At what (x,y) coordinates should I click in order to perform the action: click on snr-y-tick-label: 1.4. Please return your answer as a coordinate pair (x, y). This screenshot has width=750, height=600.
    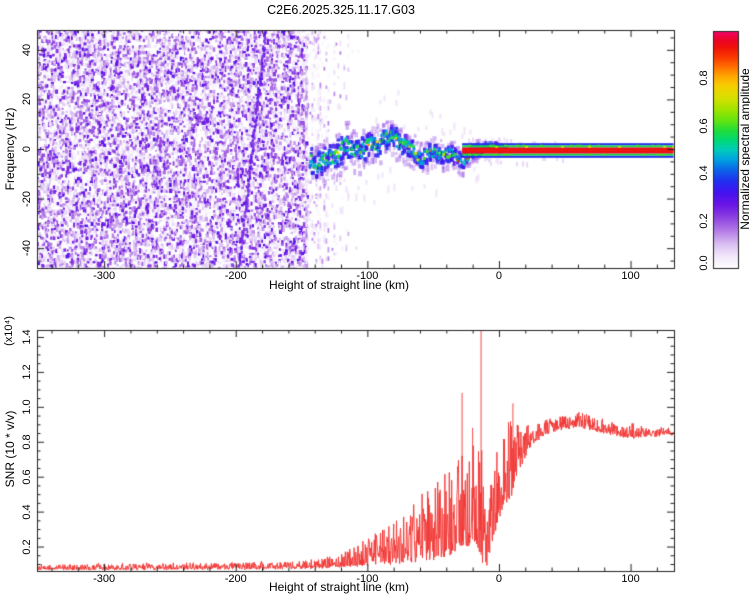
    Looking at the image, I should click on (27, 337).